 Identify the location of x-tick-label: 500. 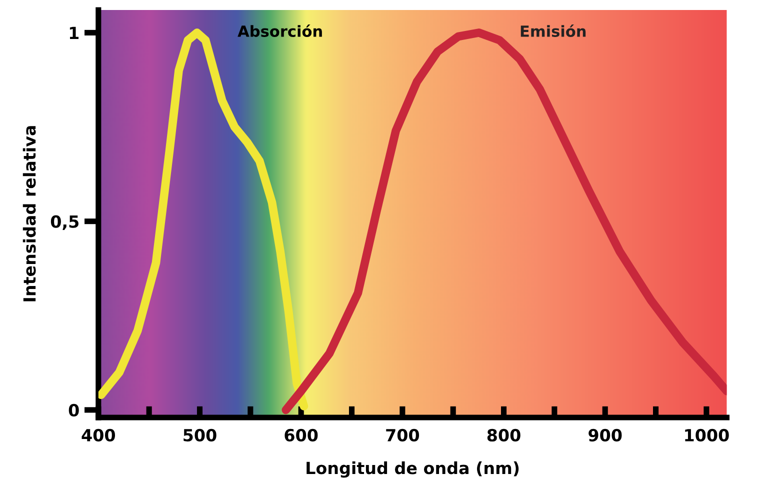
(200, 435).